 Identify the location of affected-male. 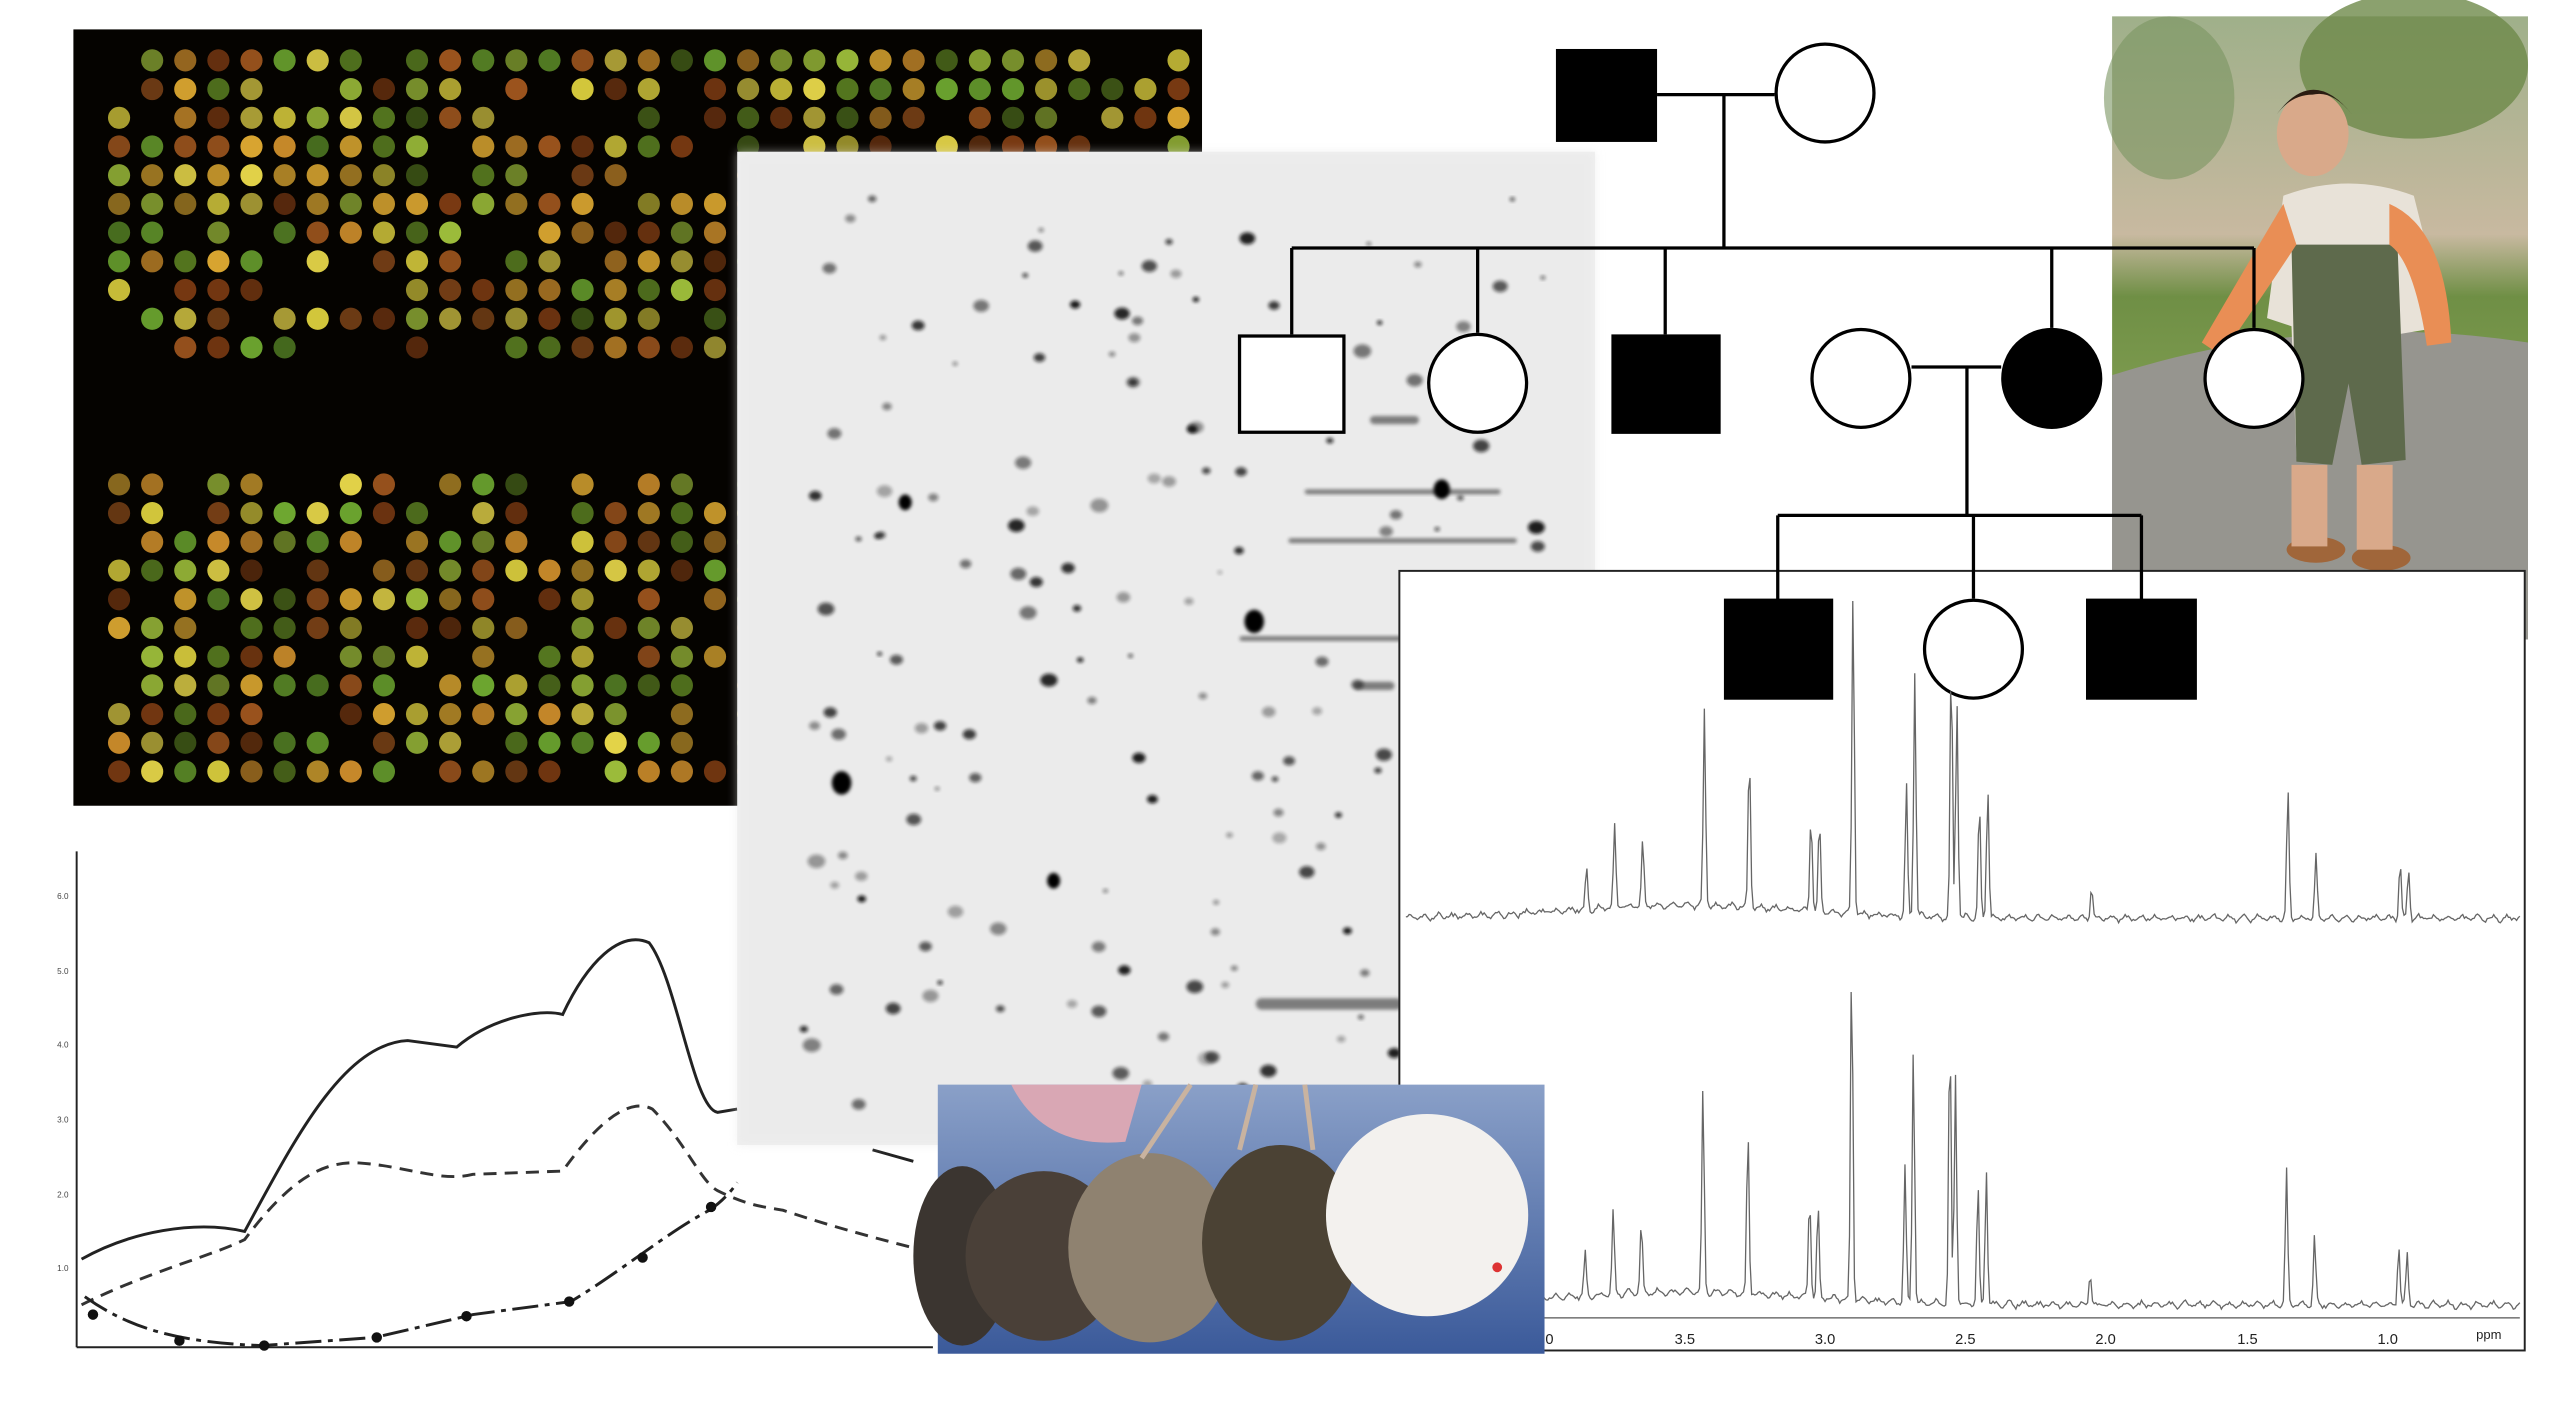
(1778, 649).